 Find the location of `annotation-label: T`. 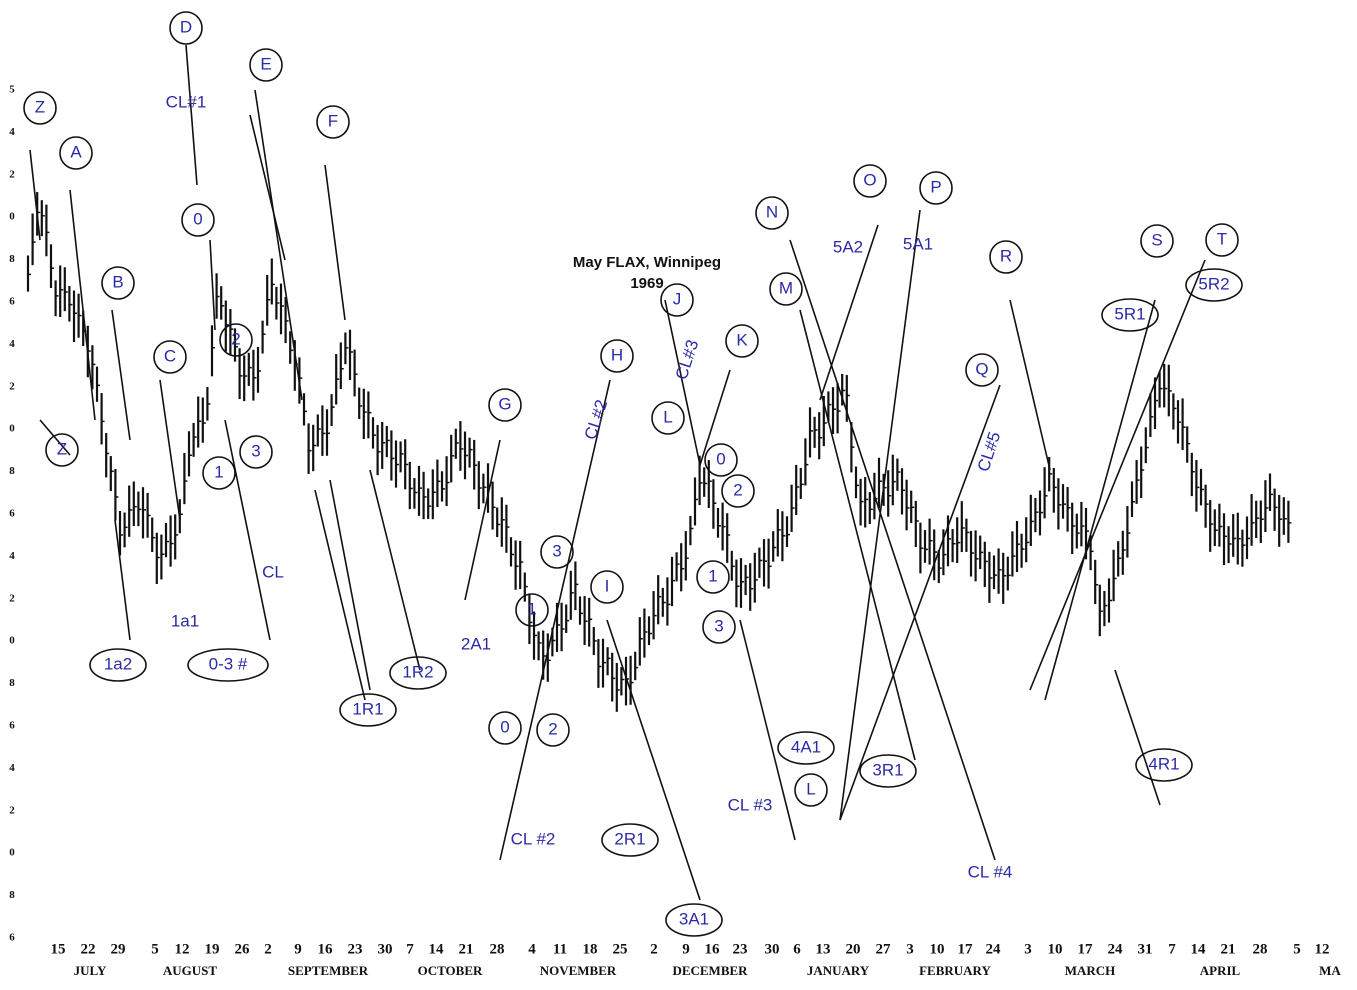

annotation-label: T is located at coordinates (1222, 238).